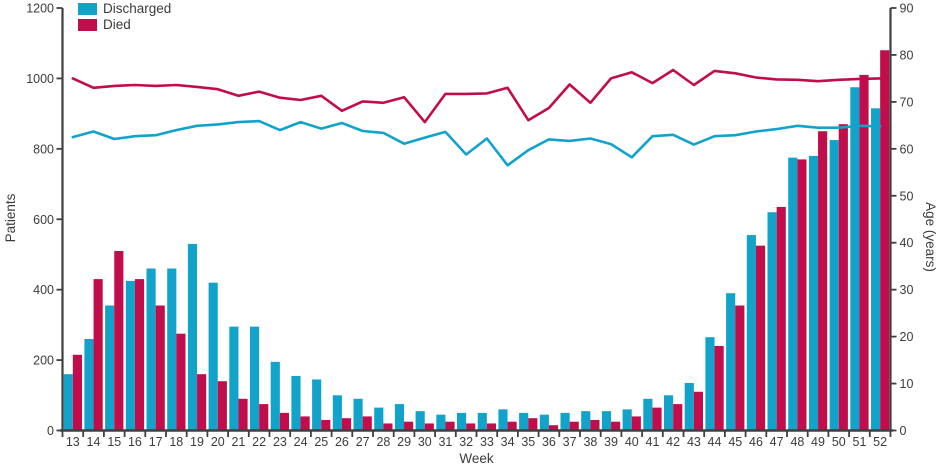  Describe the element at coordinates (907, 55) in the screenshot. I see `right-axis-tick-label: 80` at that location.